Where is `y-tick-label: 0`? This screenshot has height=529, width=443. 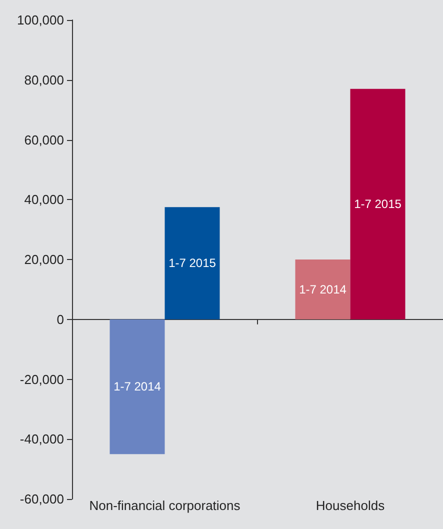
y-tick-label: 0 is located at coordinates (60, 319).